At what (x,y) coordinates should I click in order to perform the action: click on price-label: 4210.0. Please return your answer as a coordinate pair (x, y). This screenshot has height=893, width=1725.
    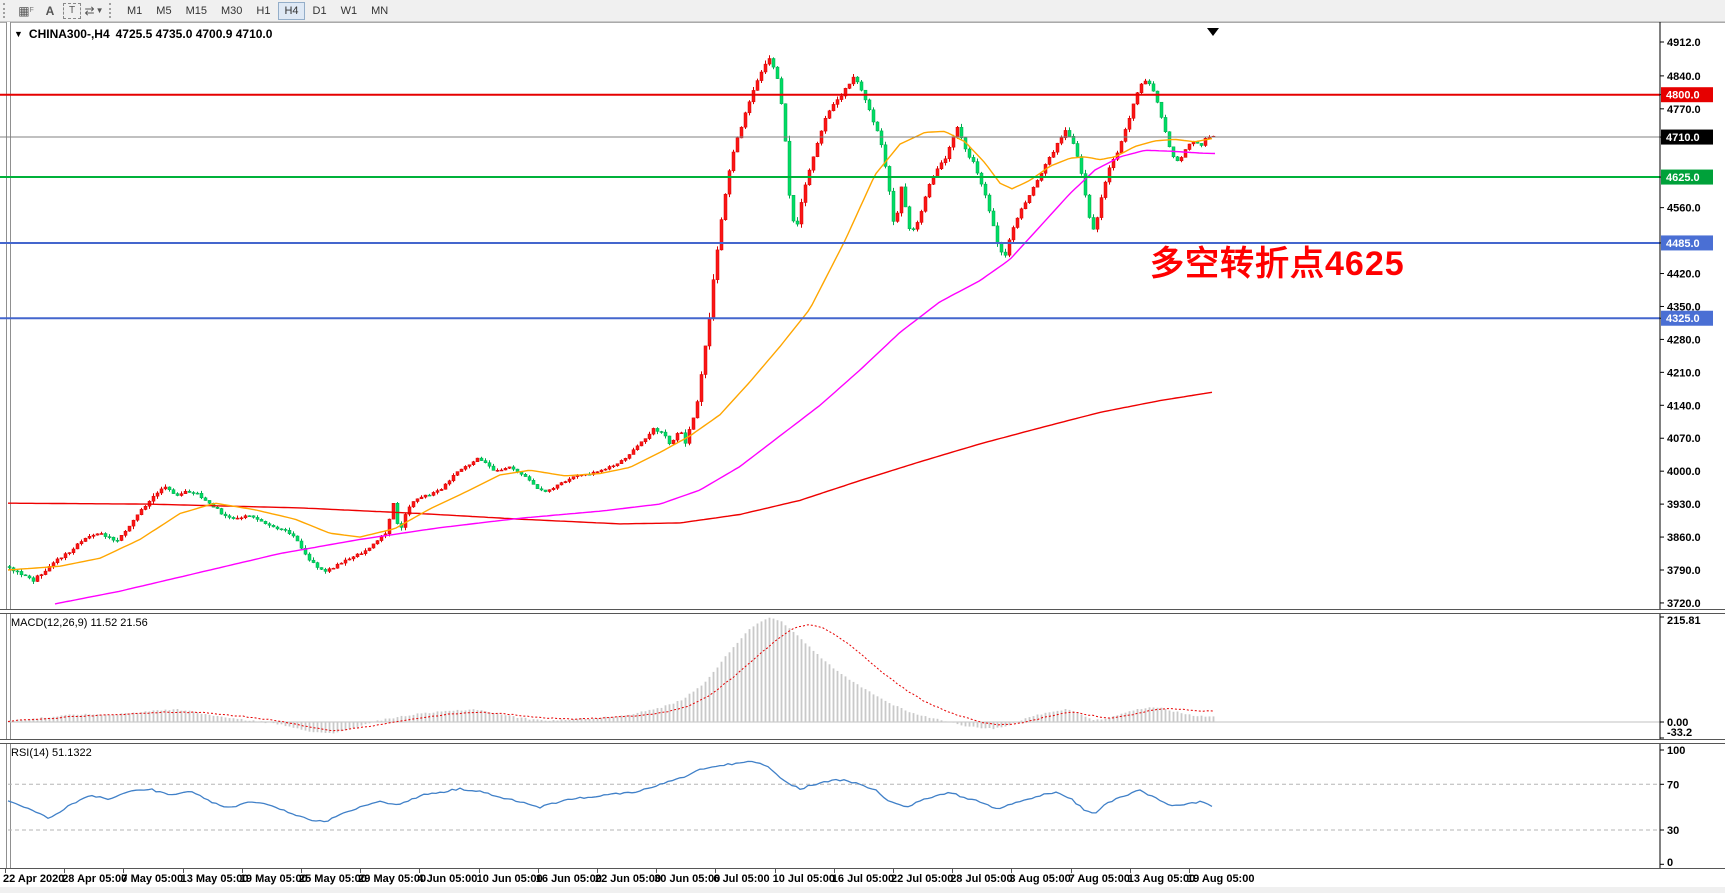
    Looking at the image, I should click on (1684, 373).